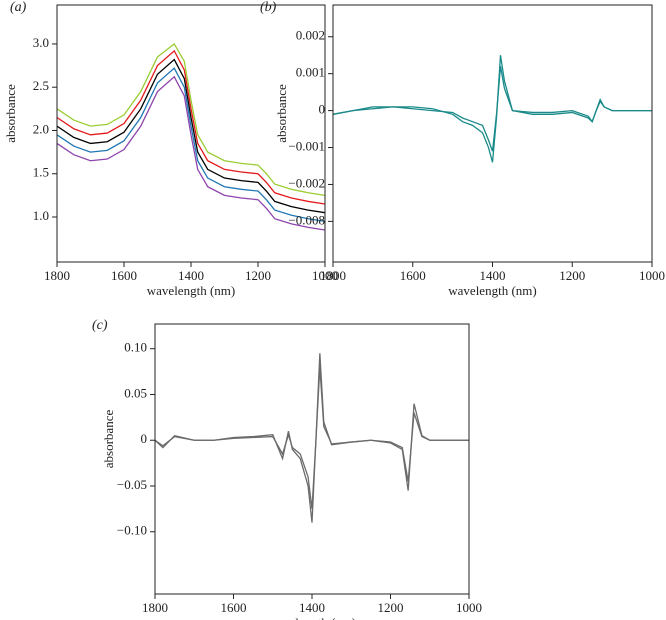 The height and width of the screenshot is (620, 666). What do you see at coordinates (132, 484) in the screenshot?
I see `y-tick-label: −0.05` at bounding box center [132, 484].